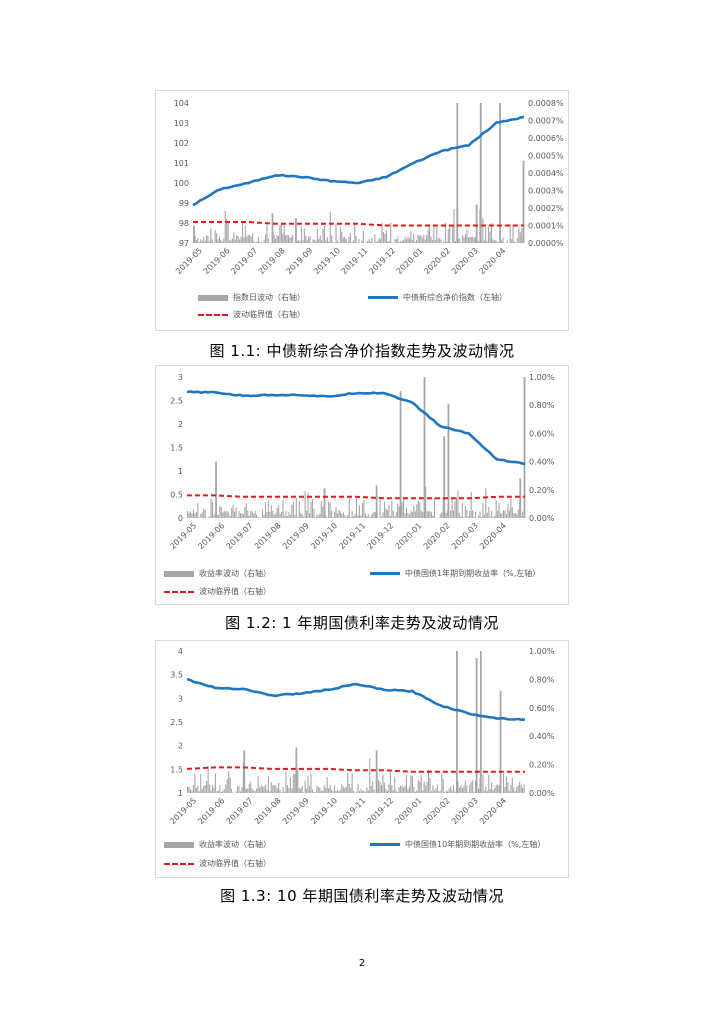 This screenshot has height=1024, width=724. Describe the element at coordinates (352, 811) in the screenshot. I see `x-axis-tick: 2019-11` at that location.